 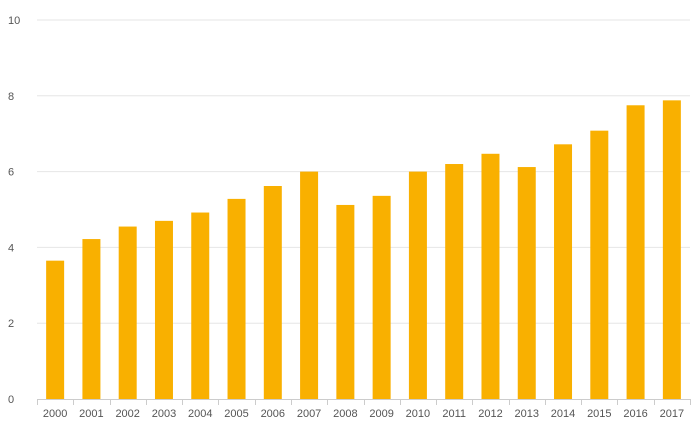 I want to click on x-tick-label: 2009, so click(x=381, y=414).